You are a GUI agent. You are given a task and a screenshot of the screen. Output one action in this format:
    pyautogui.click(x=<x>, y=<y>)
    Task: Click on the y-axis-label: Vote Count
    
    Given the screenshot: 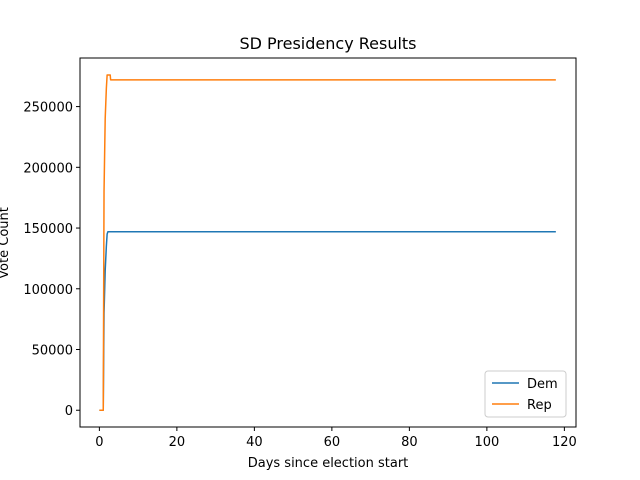 What is the action you would take?
    pyautogui.click(x=6, y=243)
    